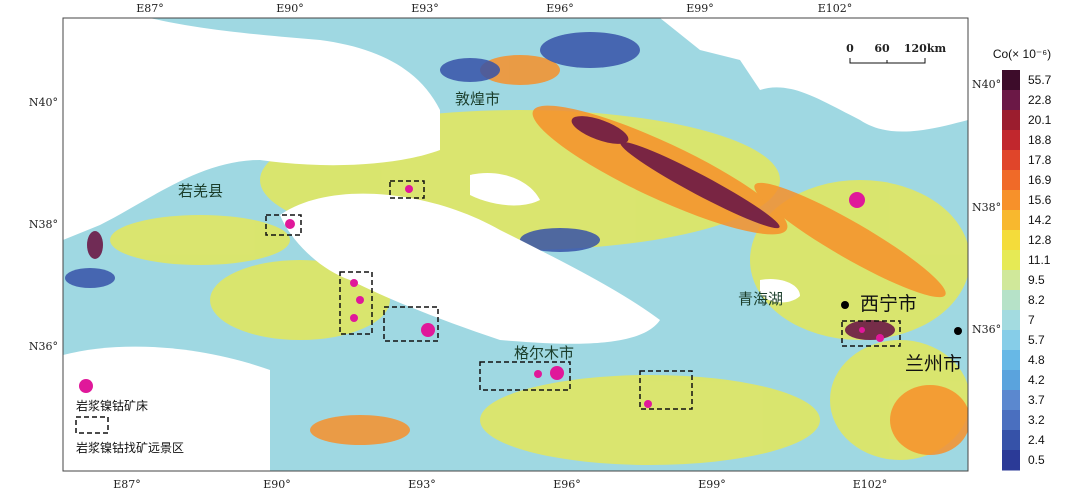 The width and height of the screenshot is (1080, 497). Describe the element at coordinates (712, 484) in the screenshot. I see `bottom-tick: E99°` at that location.